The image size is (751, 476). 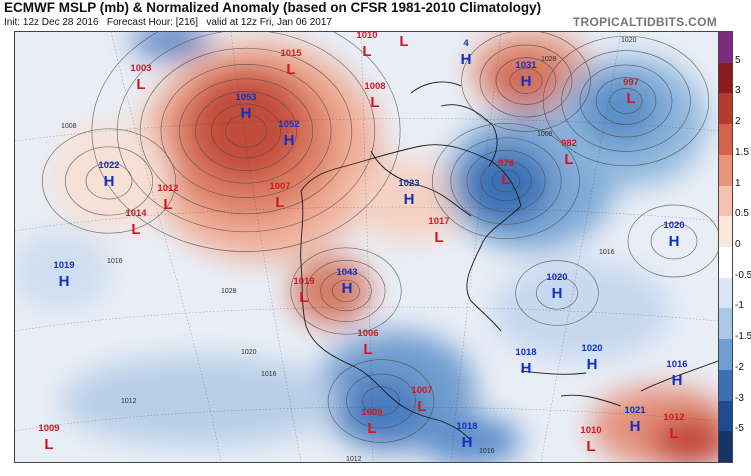 I want to click on high-pressure-value: 1043, so click(x=346, y=272).